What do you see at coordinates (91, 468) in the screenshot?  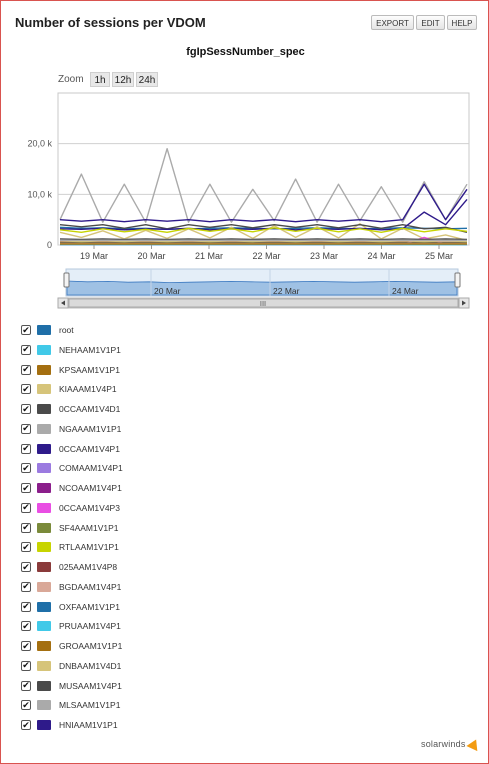 I see `legend-label: COMAAM1V4P1` at bounding box center [91, 468].